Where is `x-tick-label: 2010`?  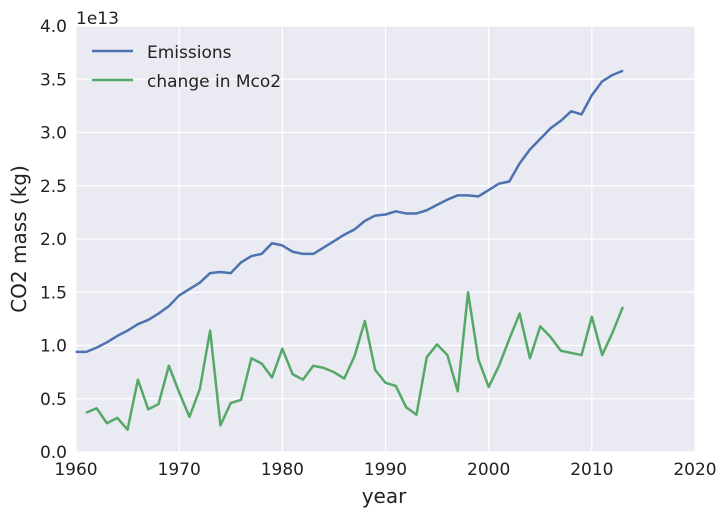
x-tick-label: 2010 is located at coordinates (591, 470).